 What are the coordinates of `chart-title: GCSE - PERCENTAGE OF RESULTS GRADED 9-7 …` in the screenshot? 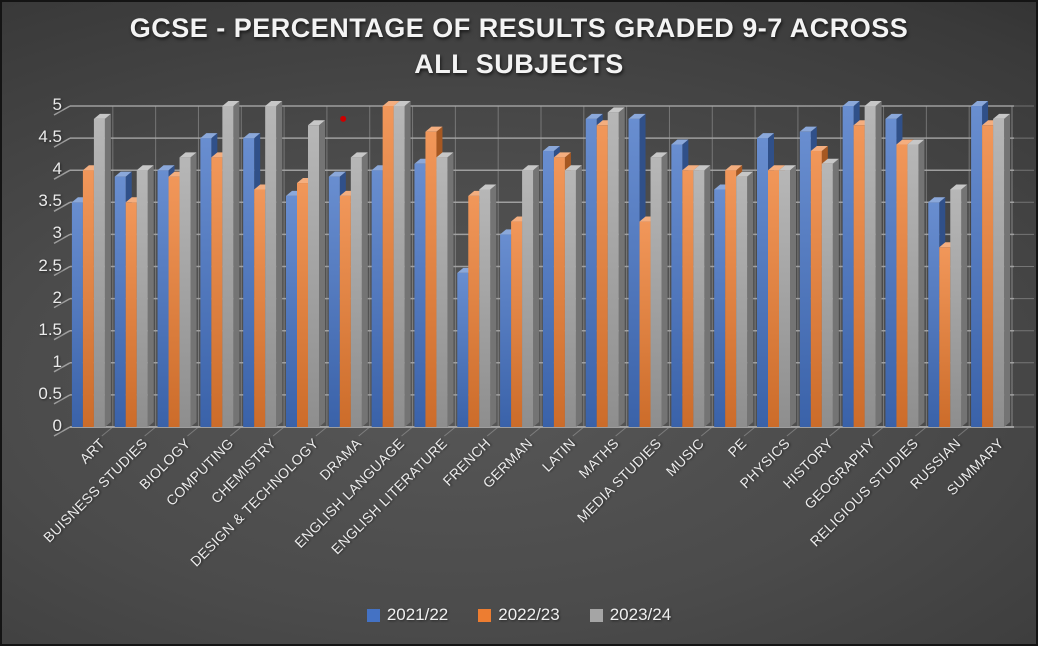 It's located at (519, 46).